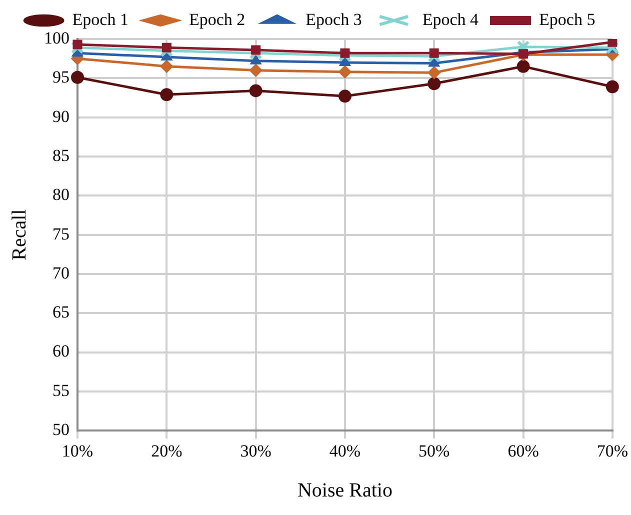 The width and height of the screenshot is (631, 515). What do you see at coordinates (434, 450) in the screenshot?
I see `x-tick-label: 50%` at bounding box center [434, 450].